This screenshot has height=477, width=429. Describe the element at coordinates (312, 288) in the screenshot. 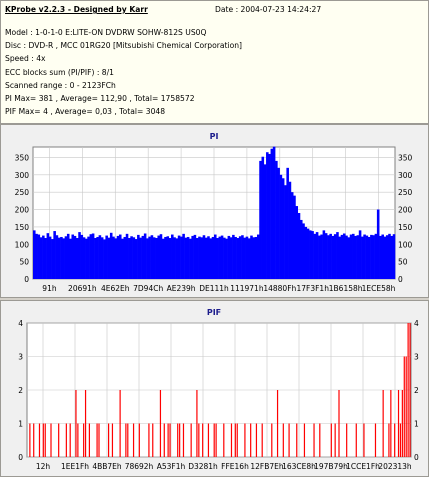

I see `x-tick-label: 17F3F1h` at that location.